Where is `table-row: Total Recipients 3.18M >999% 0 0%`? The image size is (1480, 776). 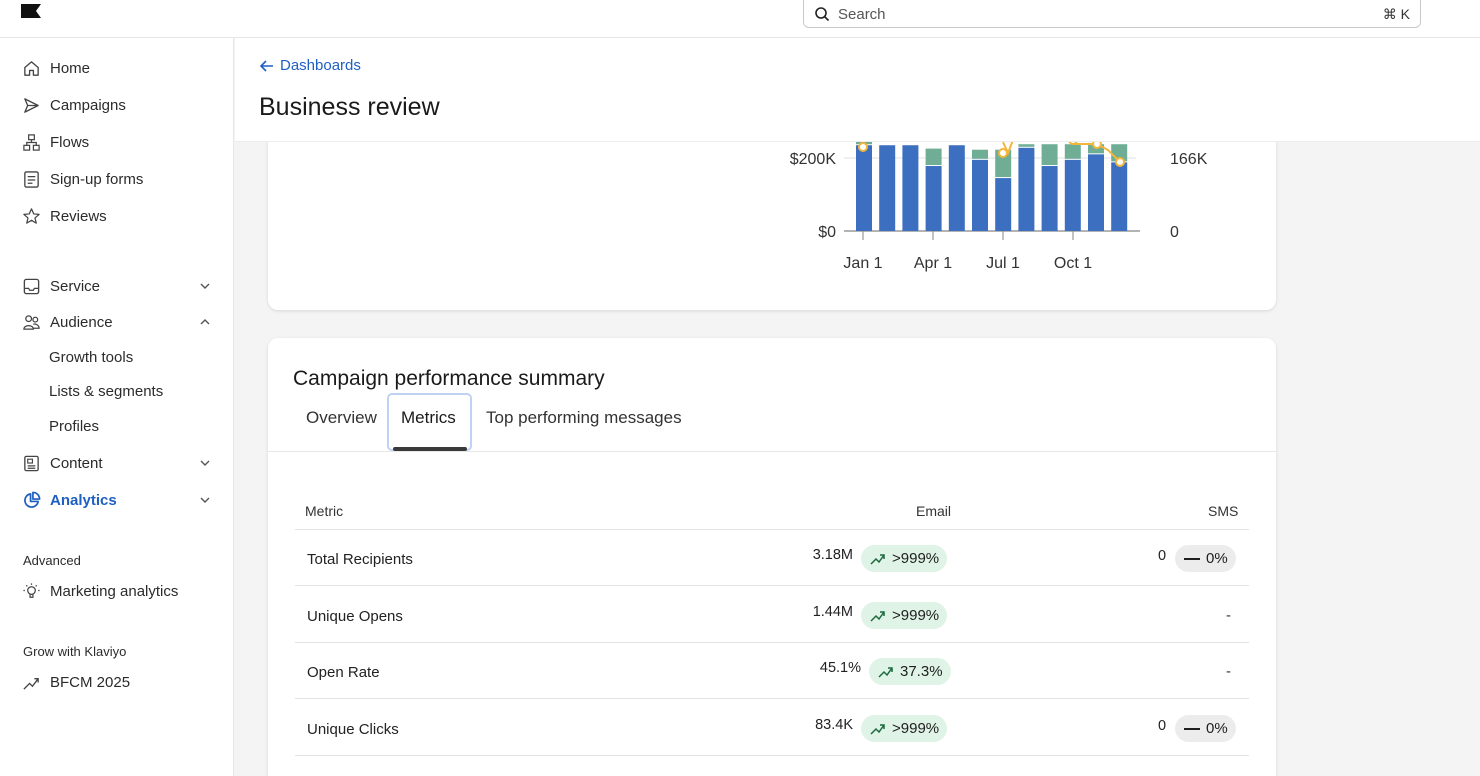 table-row: Total Recipients 3.18M >999% 0 0% is located at coordinates (772, 558).